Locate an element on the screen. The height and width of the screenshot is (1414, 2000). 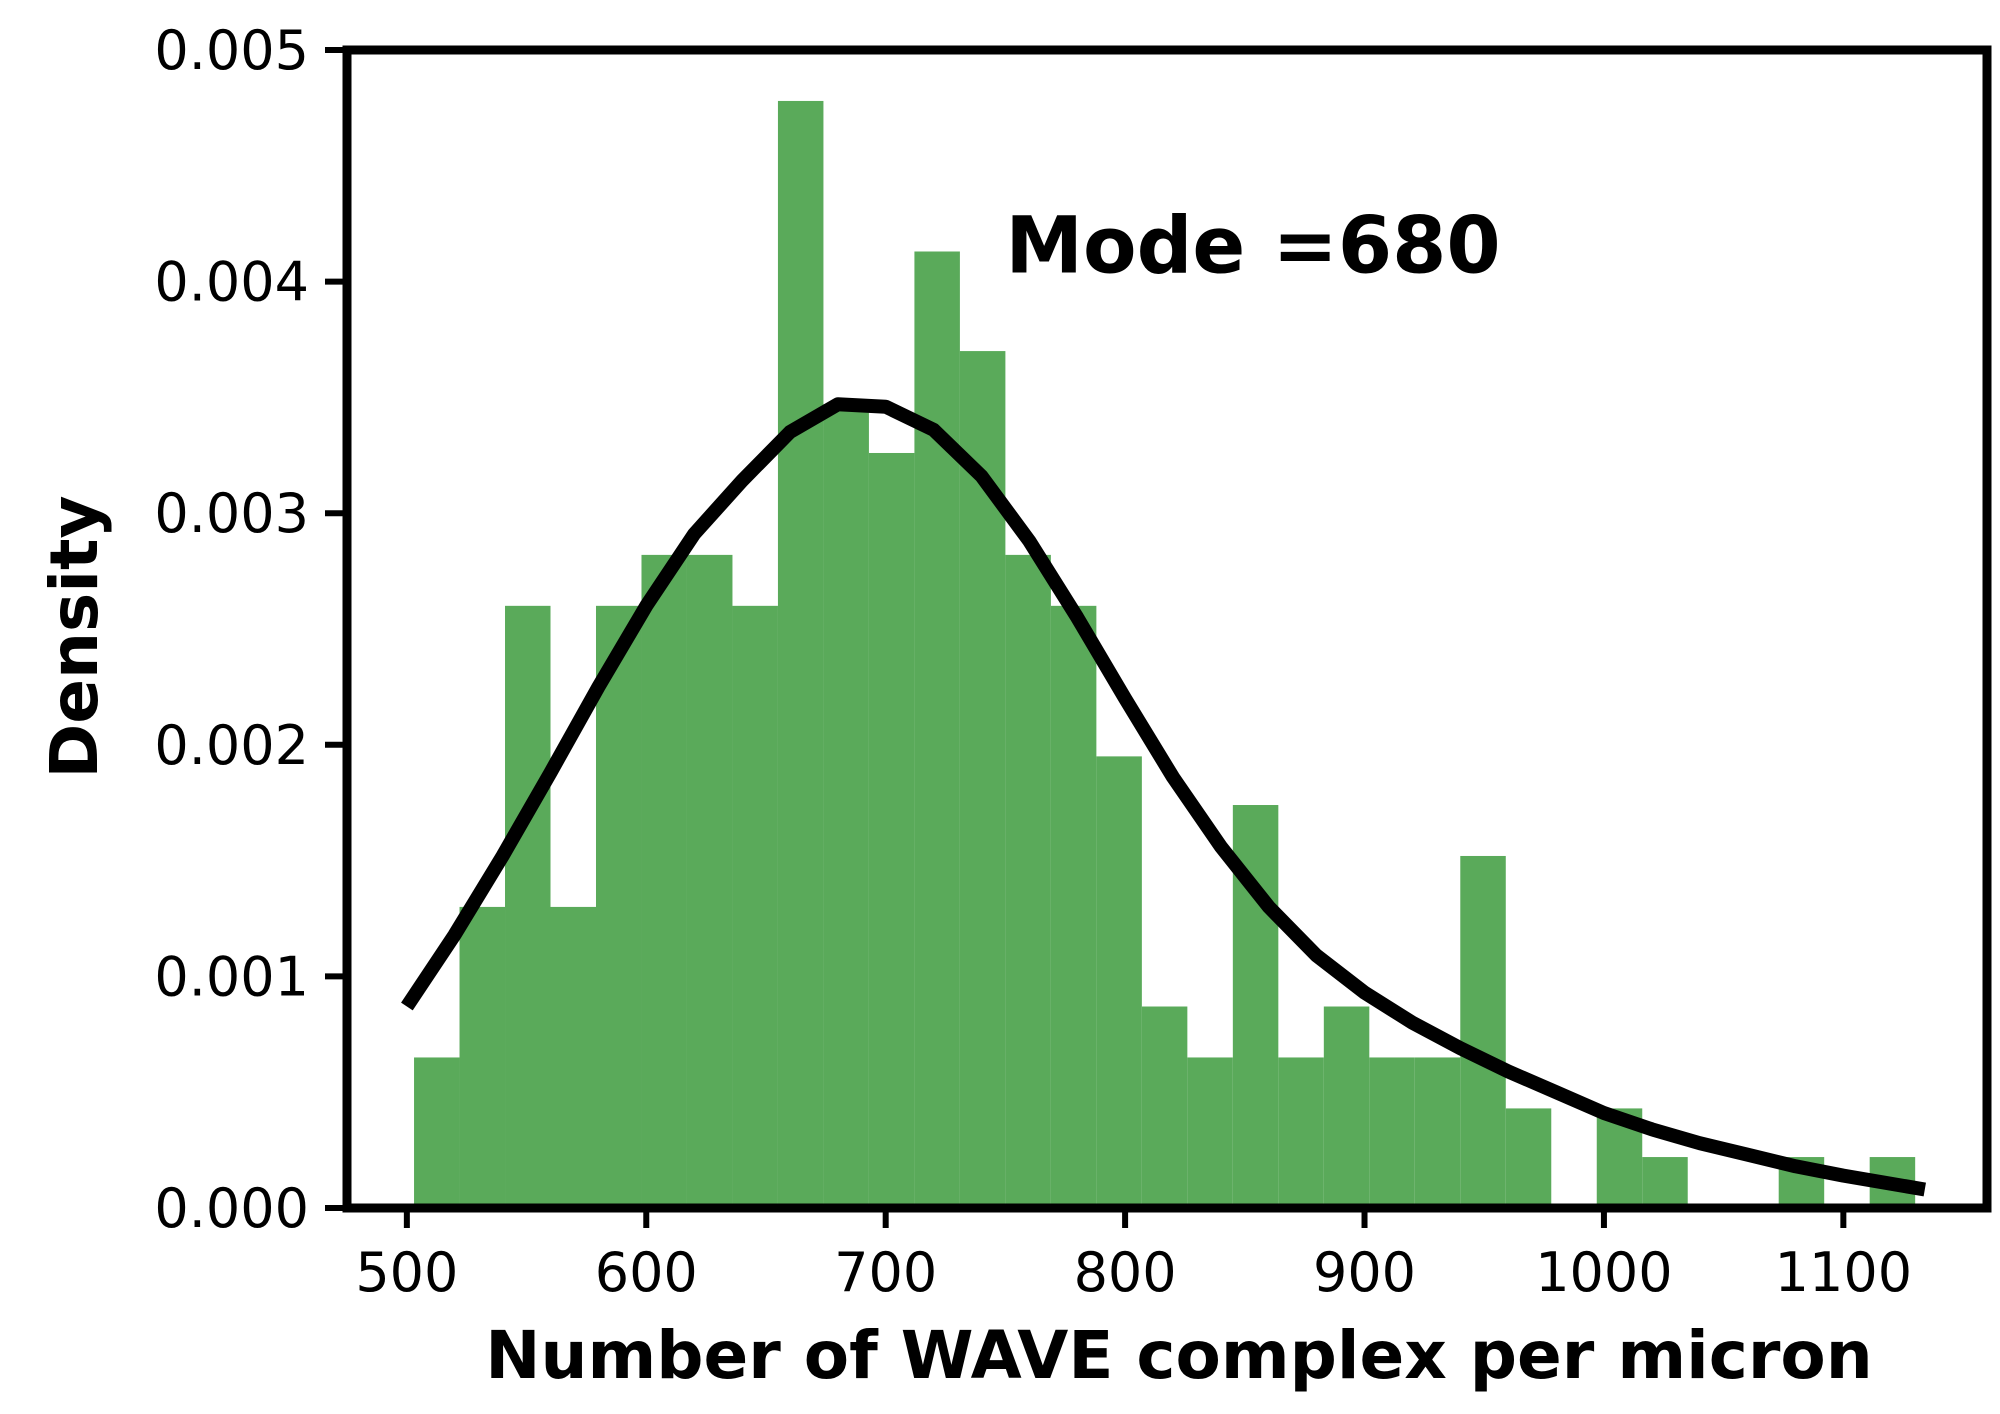
x-axis-ticks: 500 600 700 800 900 1000 1100 is located at coordinates (1133, 1256).